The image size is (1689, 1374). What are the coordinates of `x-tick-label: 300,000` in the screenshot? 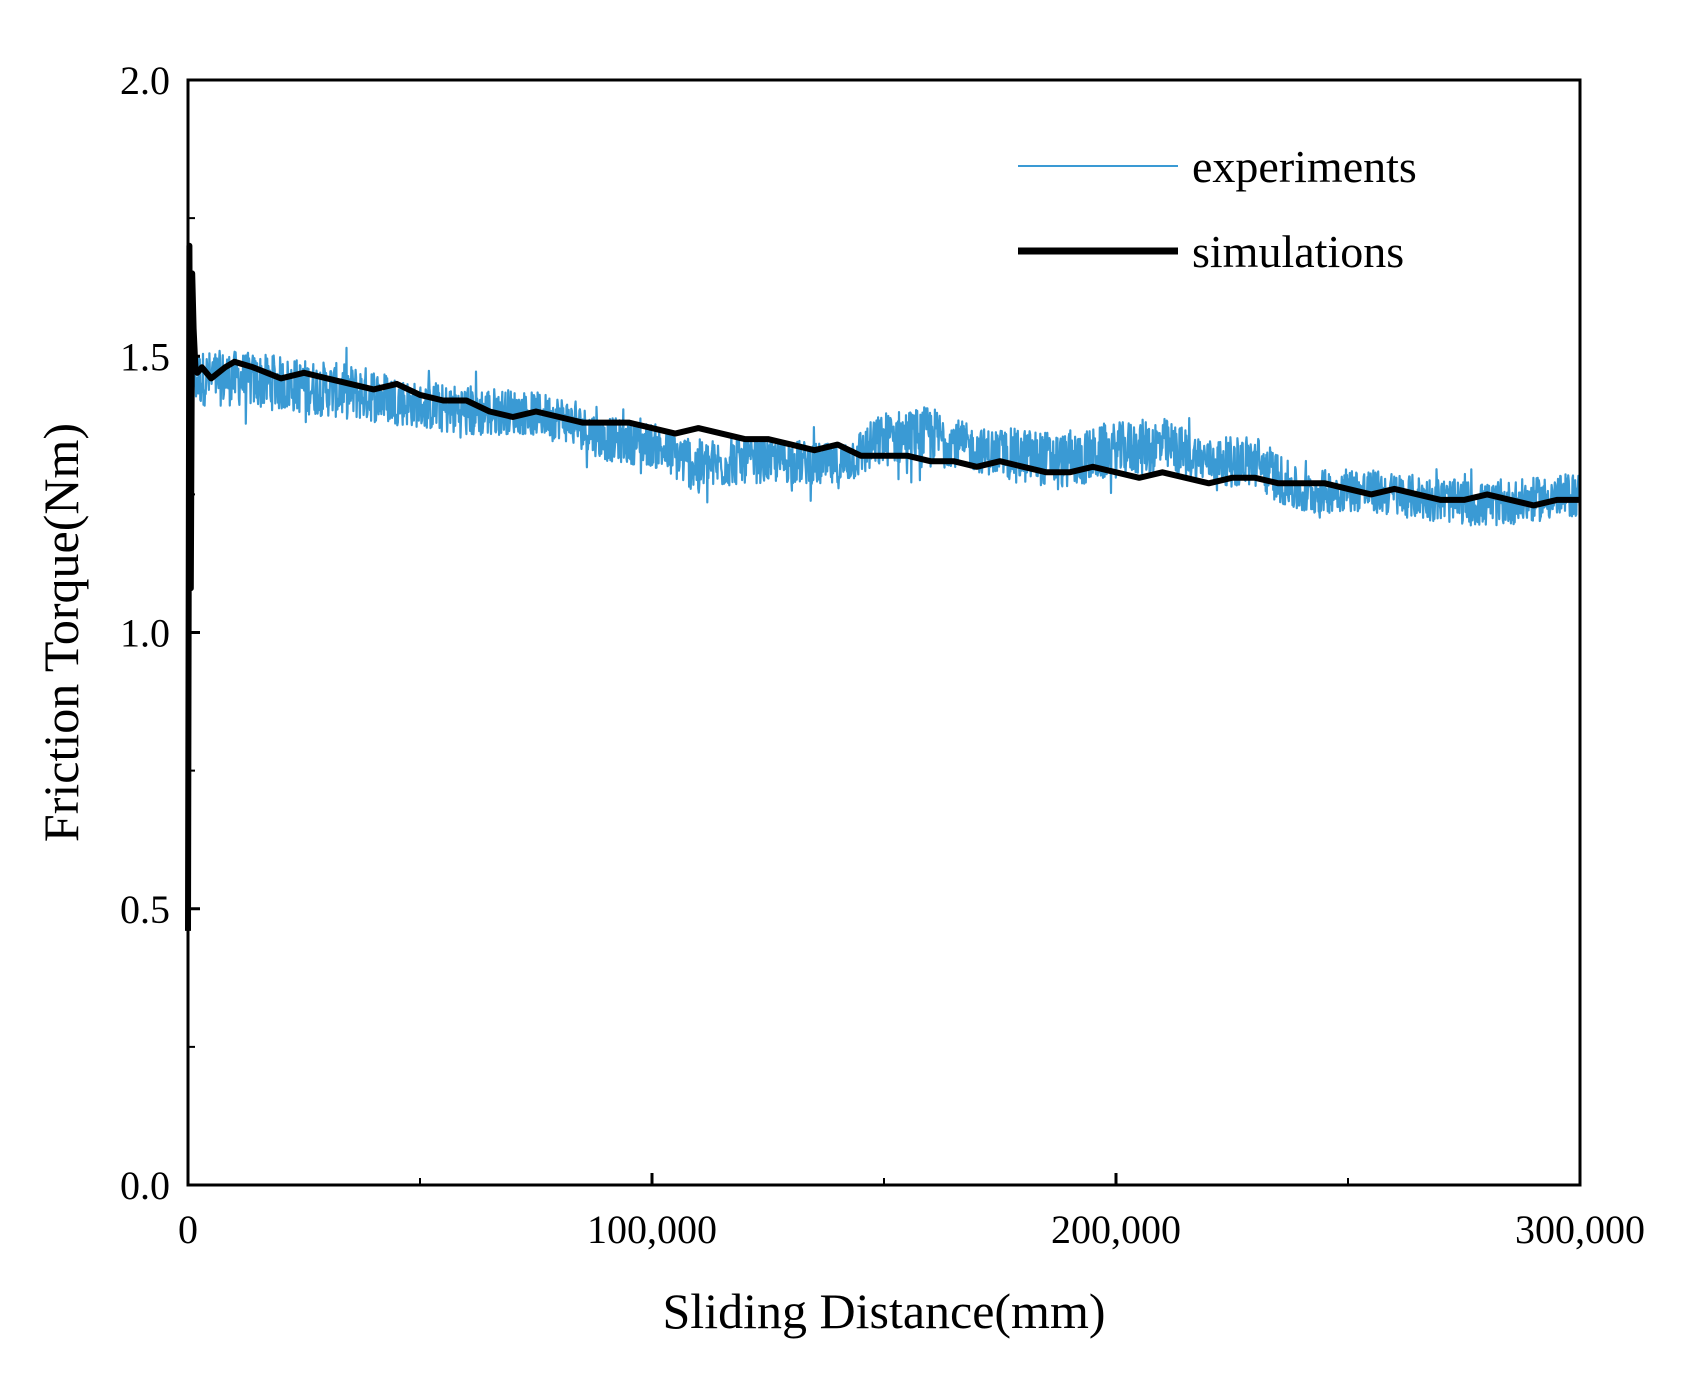 It's located at (1580, 1229).